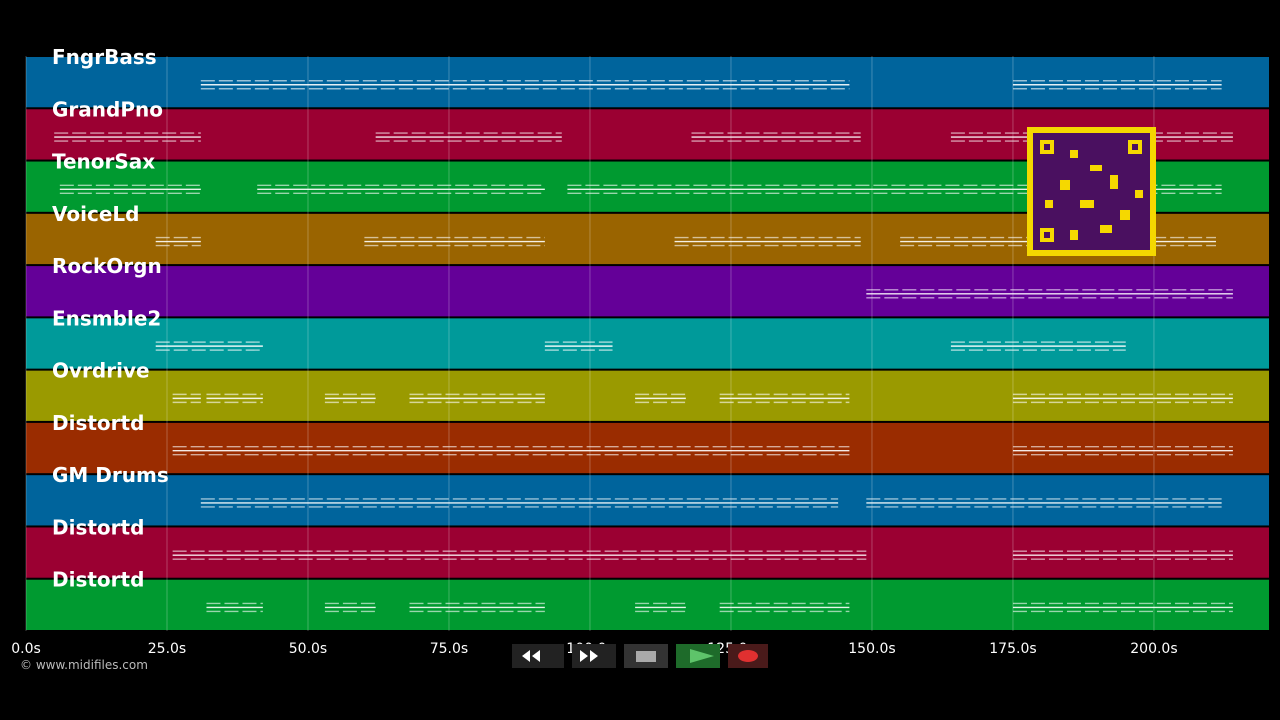  Describe the element at coordinates (449, 649) in the screenshot. I see `x-tick-label: 75.0s` at that location.